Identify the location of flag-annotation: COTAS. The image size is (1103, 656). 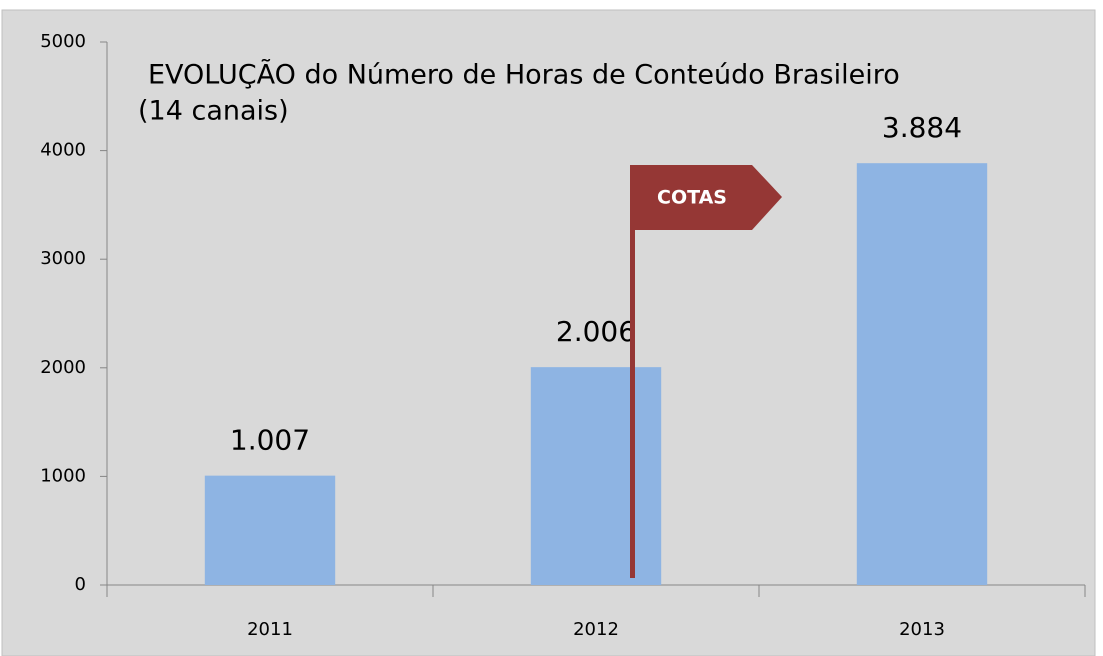
(706, 371).